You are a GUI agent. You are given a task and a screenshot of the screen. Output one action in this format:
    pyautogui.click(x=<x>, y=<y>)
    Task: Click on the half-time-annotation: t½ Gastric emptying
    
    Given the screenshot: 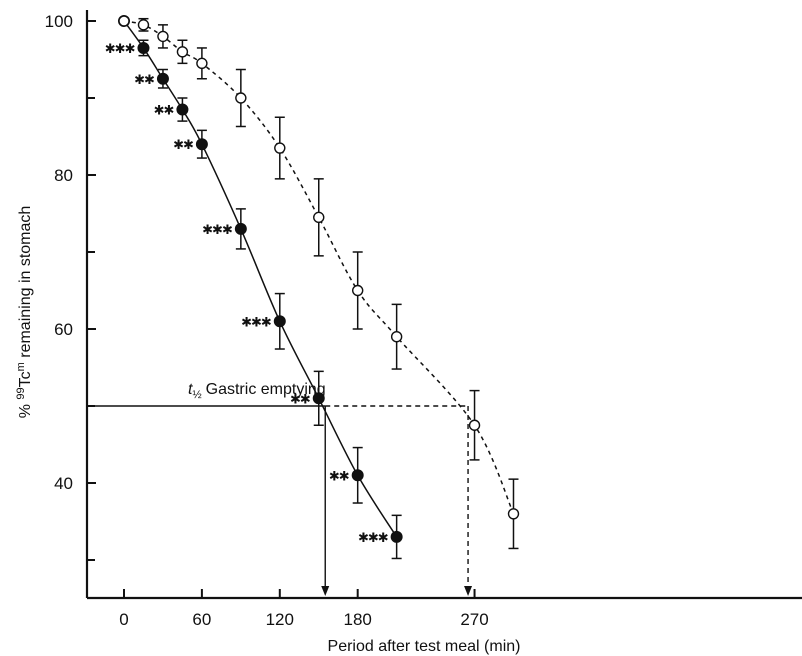 What is the action you would take?
    pyautogui.click(x=257, y=391)
    